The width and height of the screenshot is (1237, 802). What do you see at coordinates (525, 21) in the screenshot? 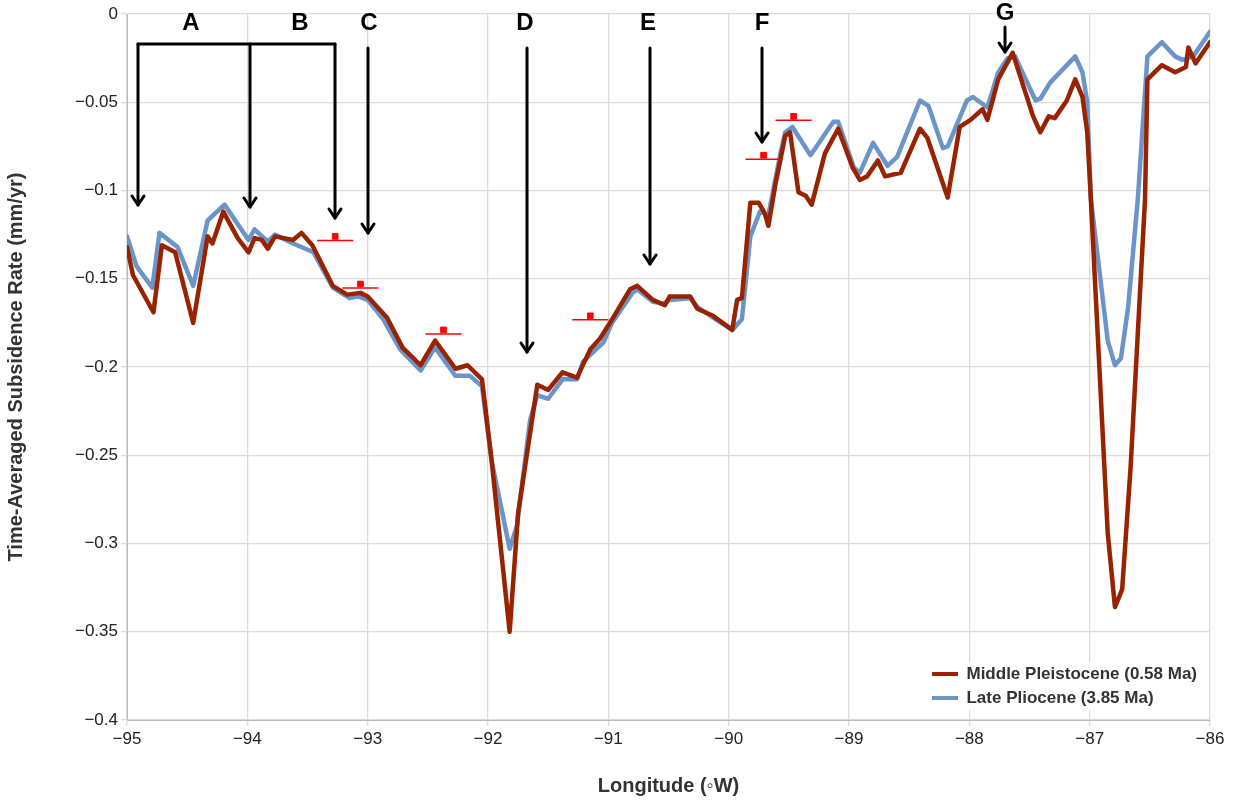
I see `annotation: D` at bounding box center [525, 21].